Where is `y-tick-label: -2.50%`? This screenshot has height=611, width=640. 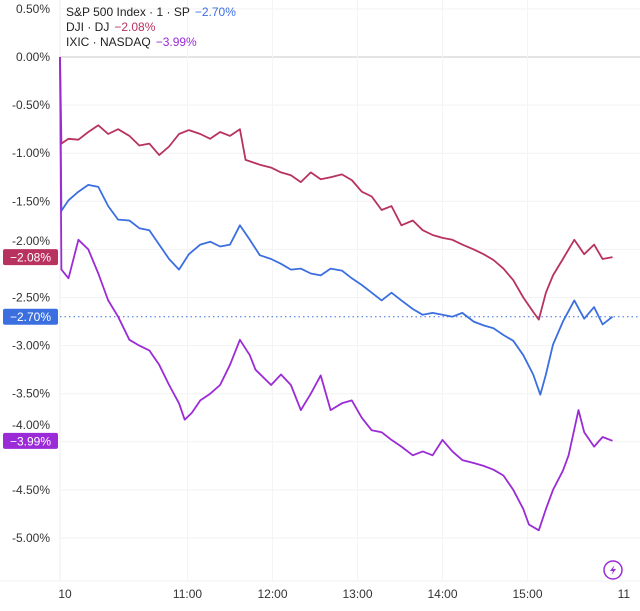
y-tick-label: -2.50% is located at coordinates (31, 298).